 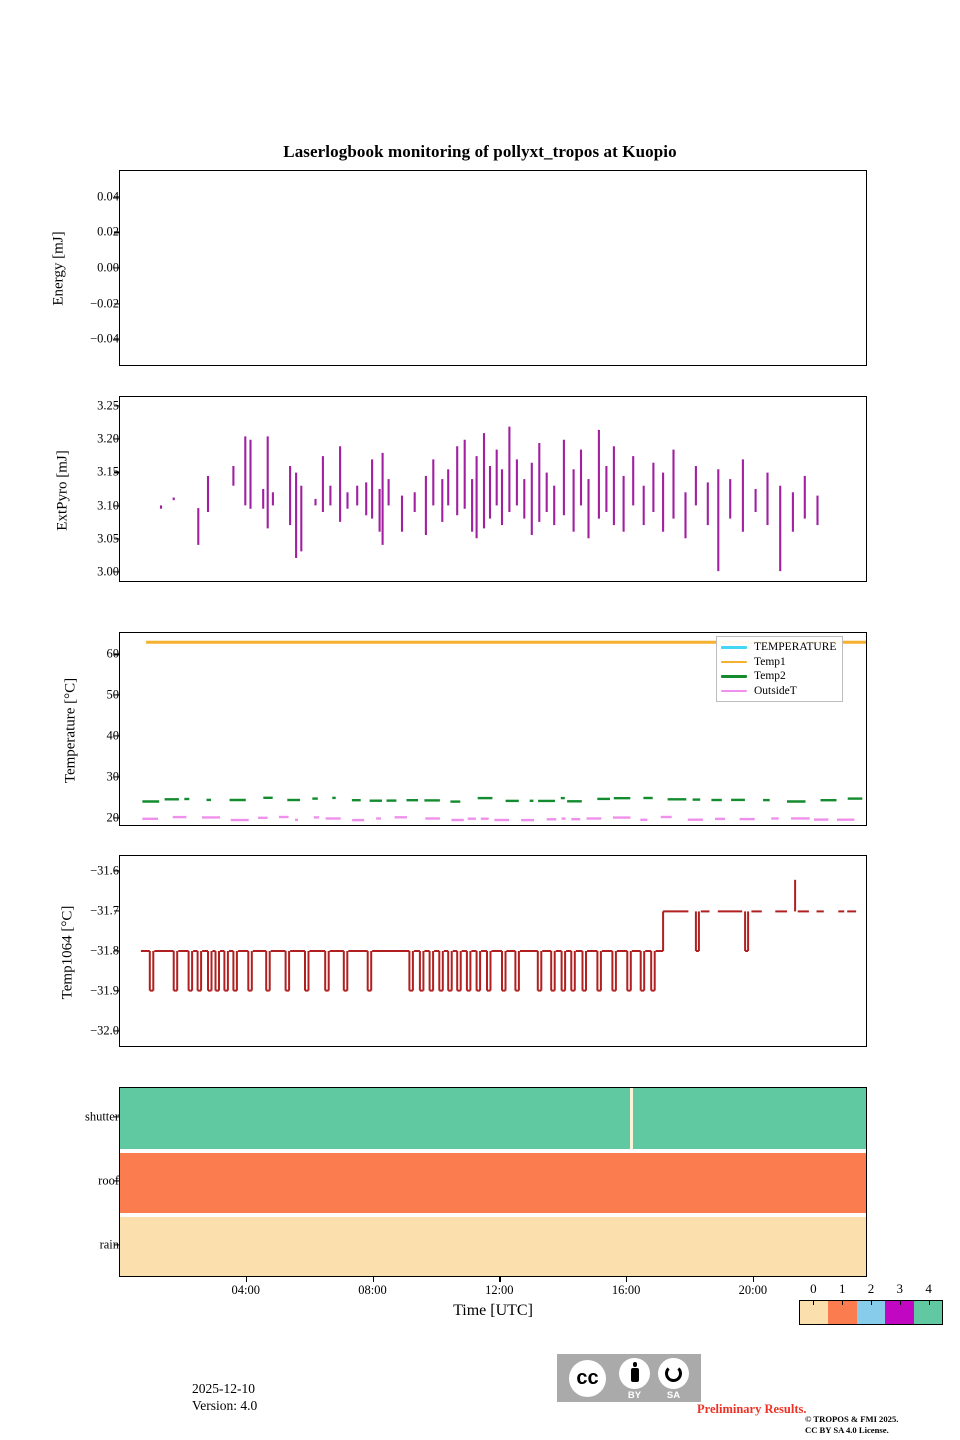 What do you see at coordinates (113, 776) in the screenshot?
I see `y-tick-label: 30` at bounding box center [113, 776].